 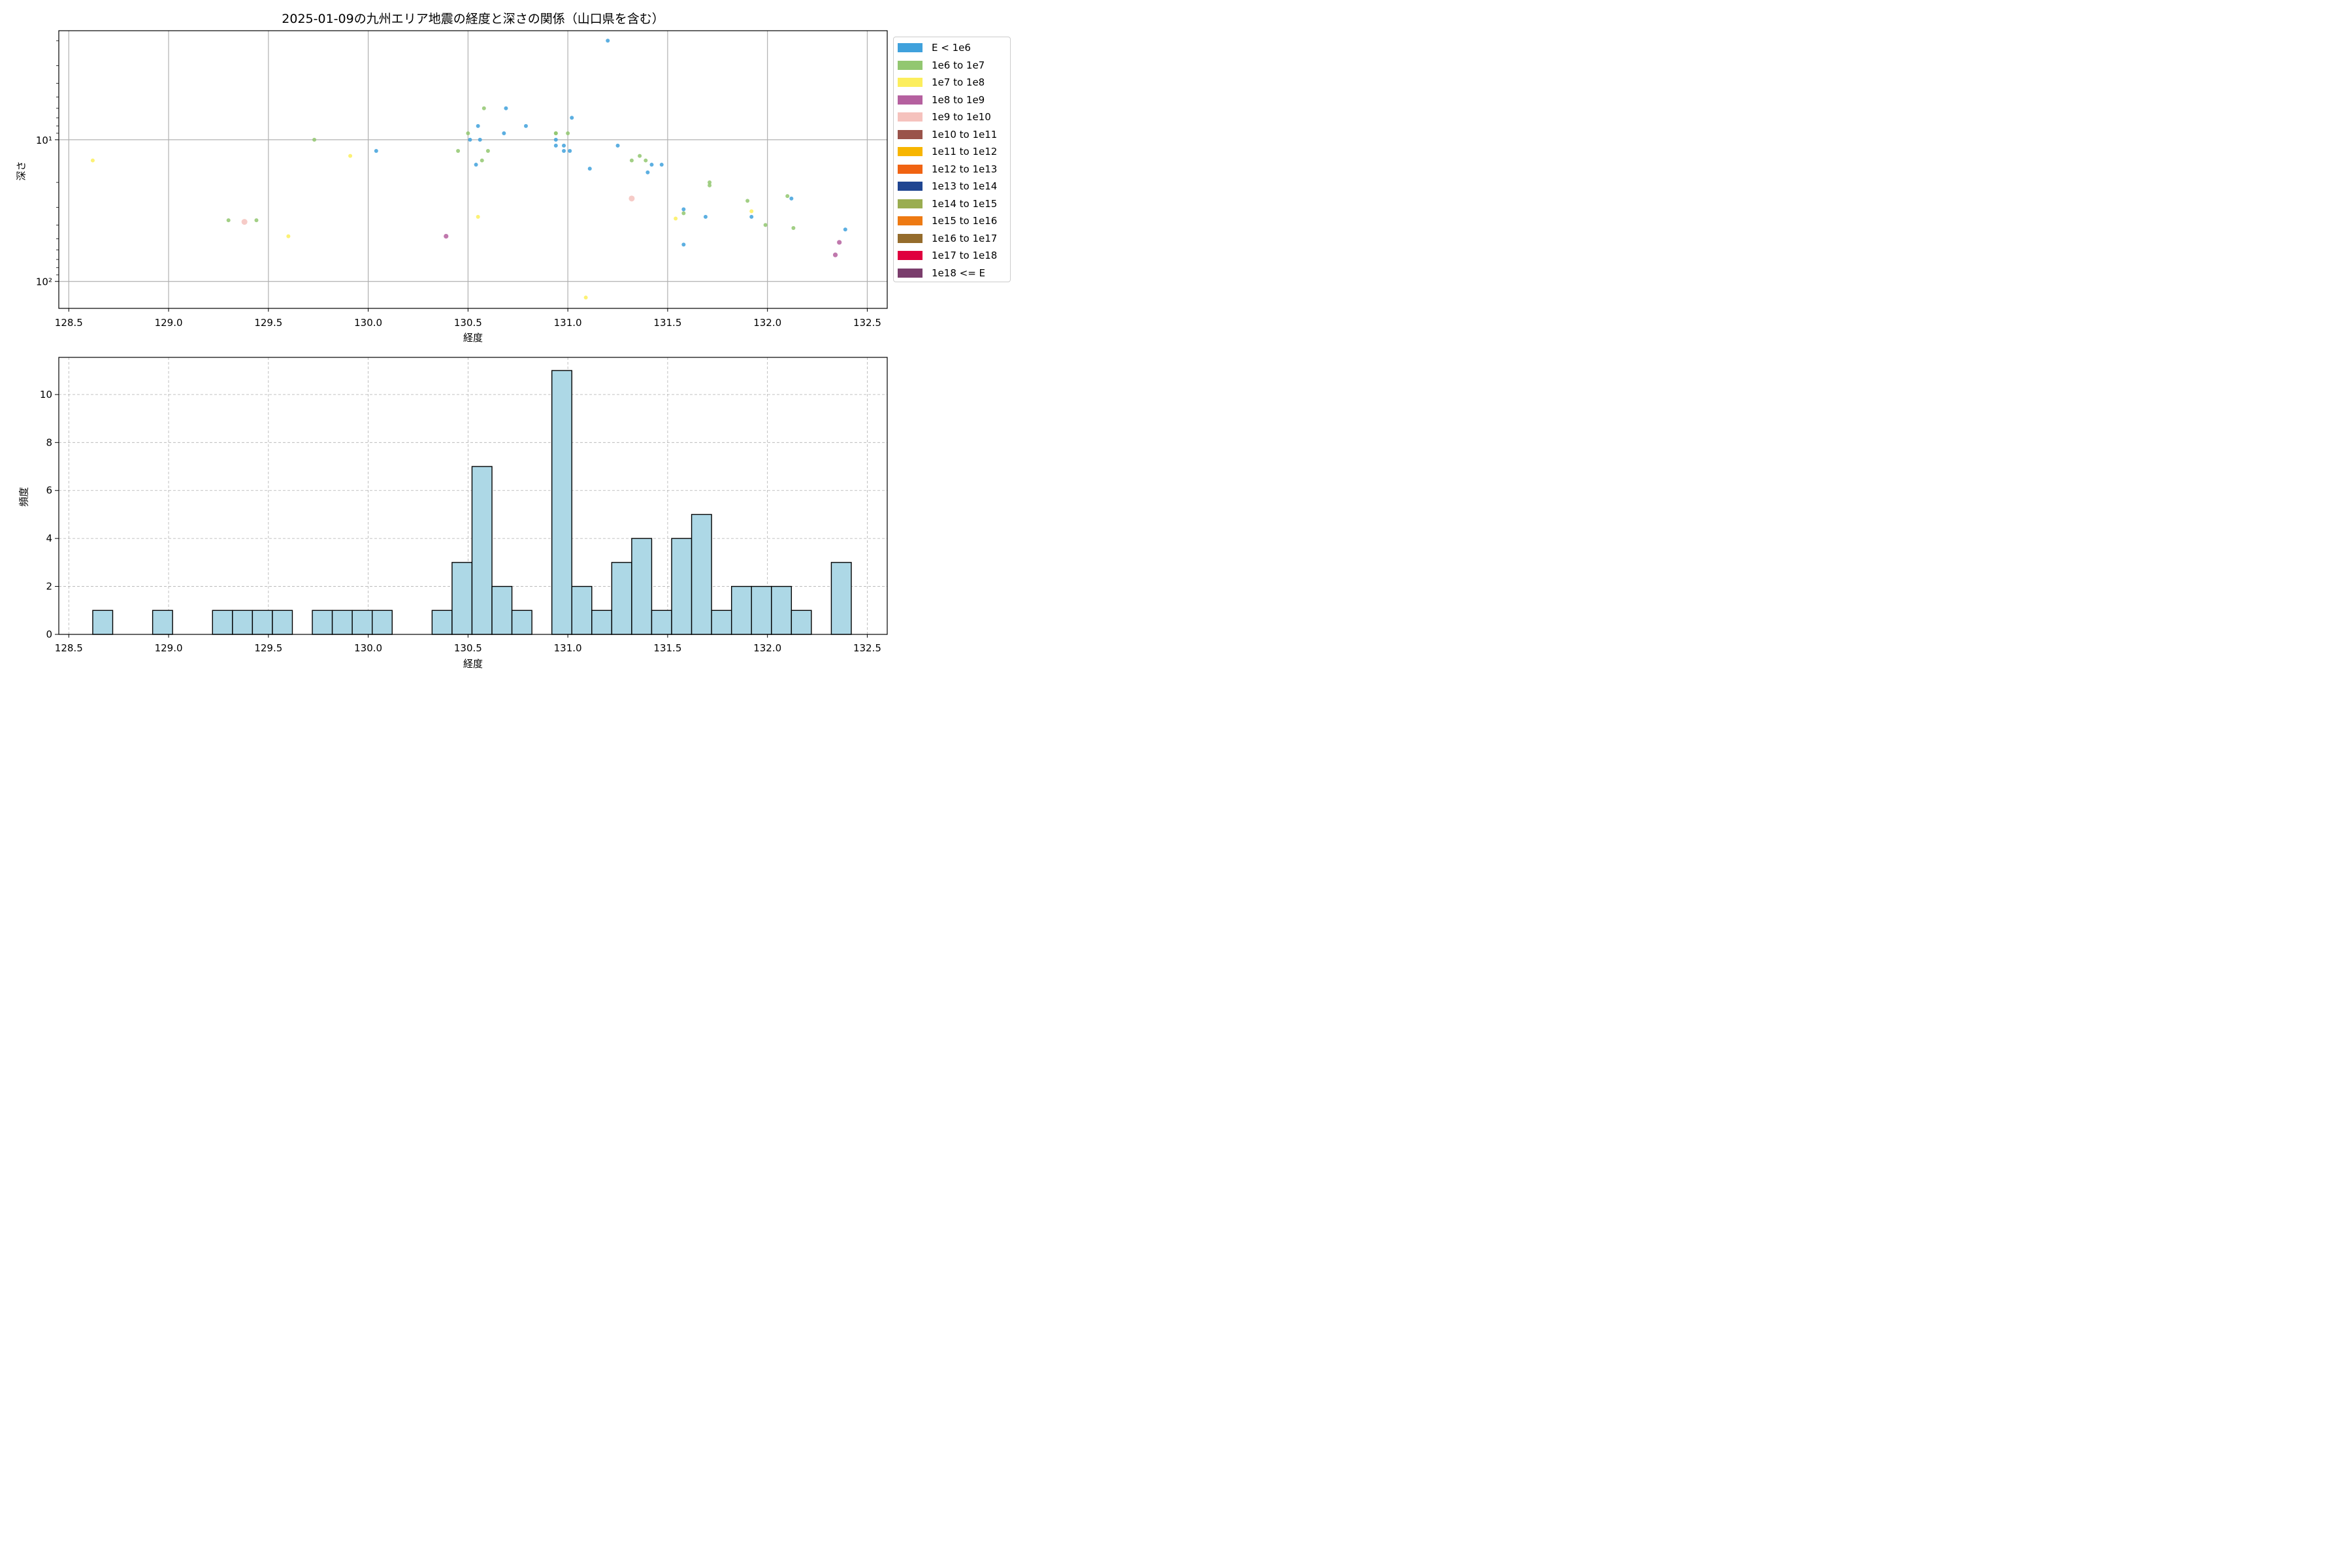 I want to click on legend-item: 1e9 to 1e10, so click(x=944, y=117).